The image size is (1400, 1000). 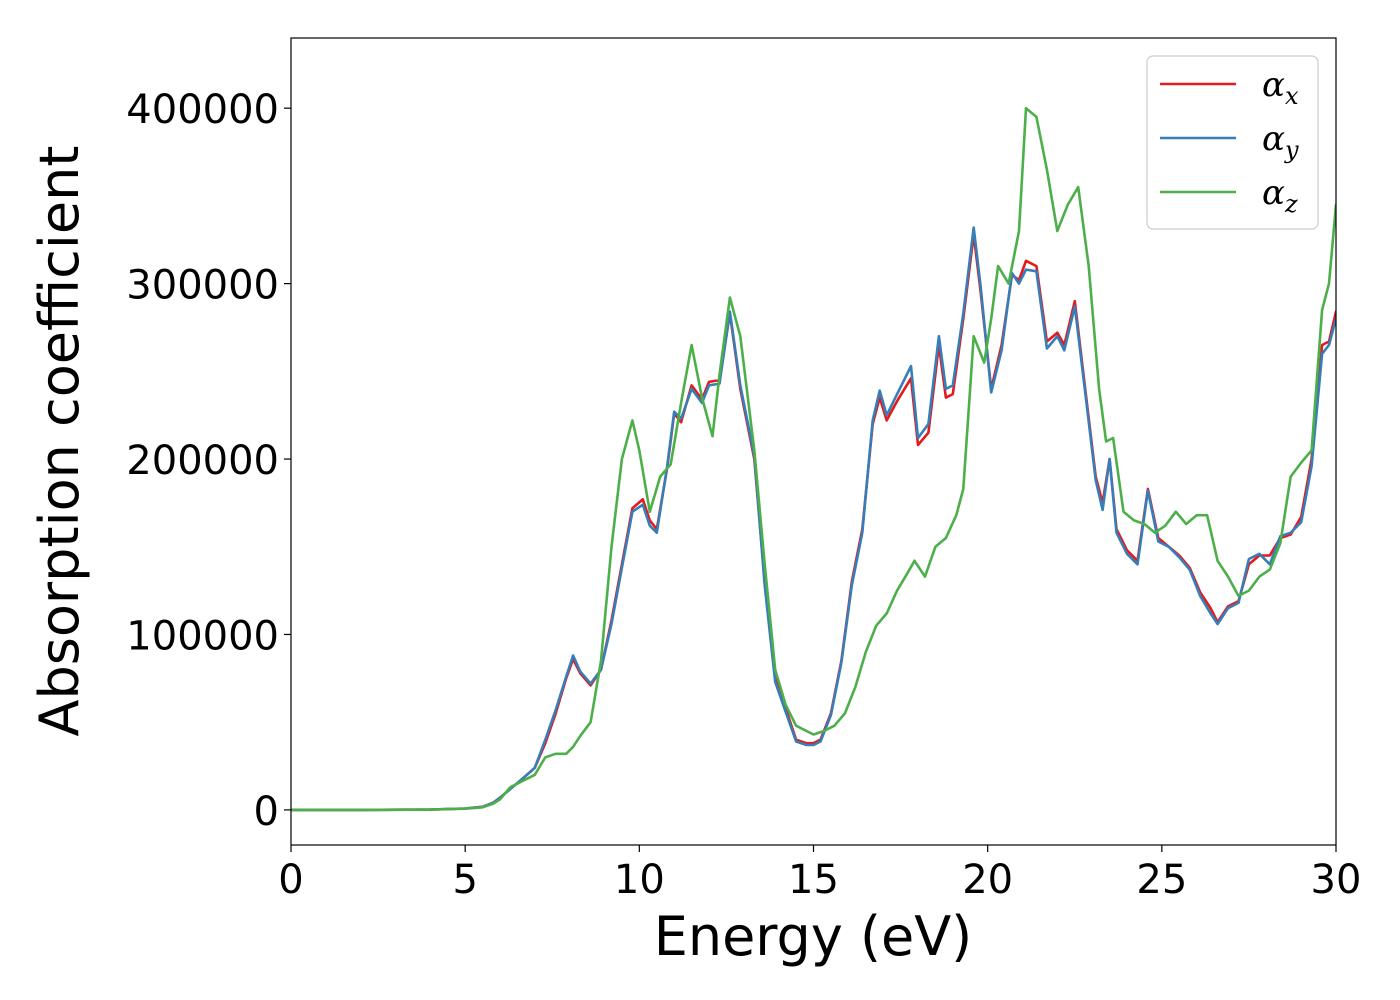 I want to click on legend-box, so click(x=1232, y=142).